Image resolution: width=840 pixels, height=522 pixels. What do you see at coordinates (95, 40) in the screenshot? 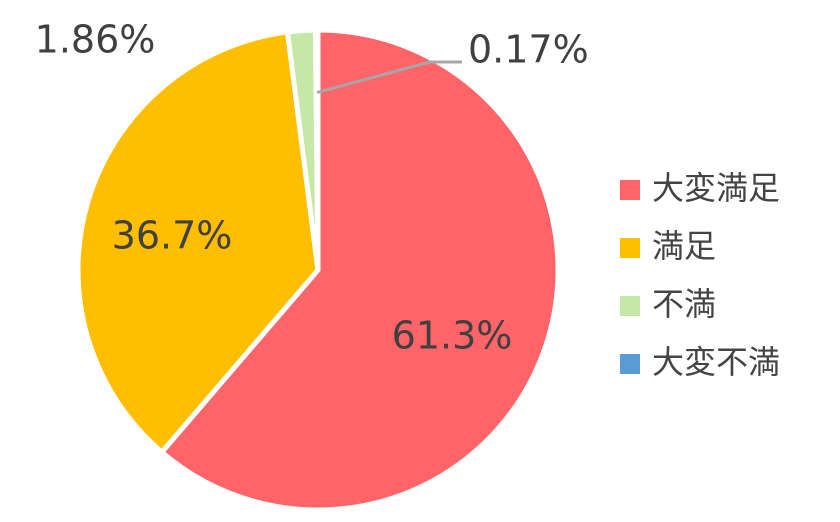
I see `slice-3-data-label: 1.86%` at bounding box center [95, 40].